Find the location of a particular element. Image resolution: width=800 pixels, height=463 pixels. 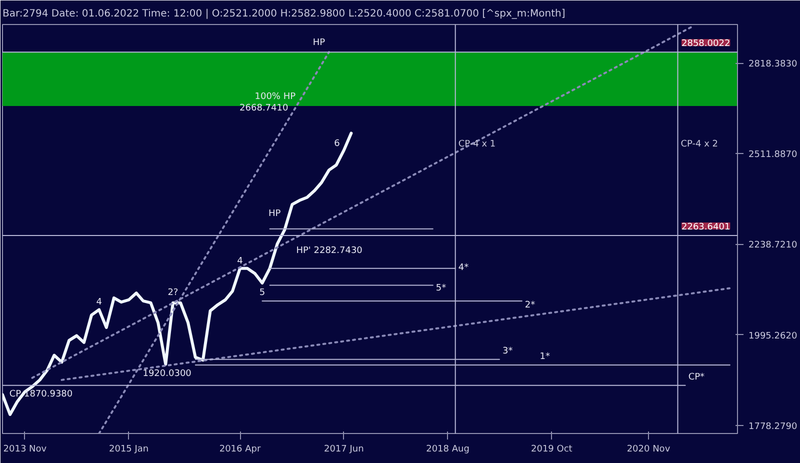

annotation: HP' 2282.7430 is located at coordinates (329, 251).